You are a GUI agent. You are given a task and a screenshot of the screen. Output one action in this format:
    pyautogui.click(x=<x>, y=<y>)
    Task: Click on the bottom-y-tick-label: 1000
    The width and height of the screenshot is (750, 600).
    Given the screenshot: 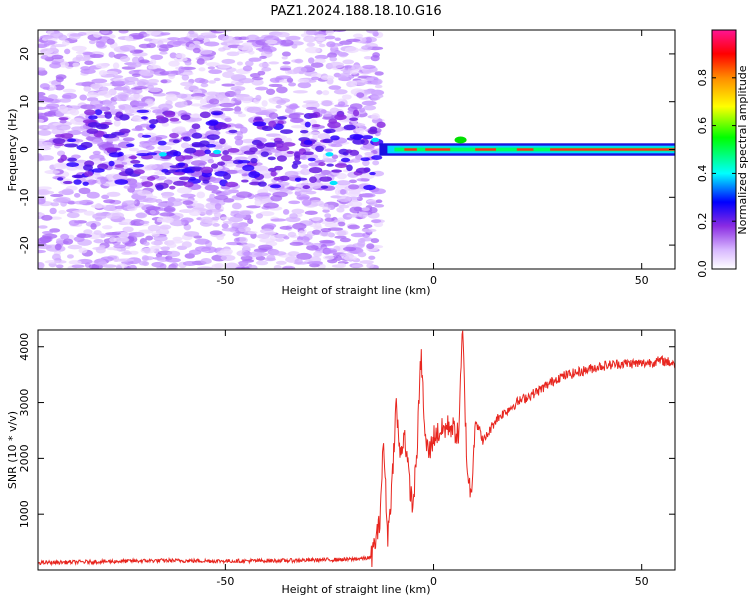 What is the action you would take?
    pyautogui.click(x=24, y=514)
    